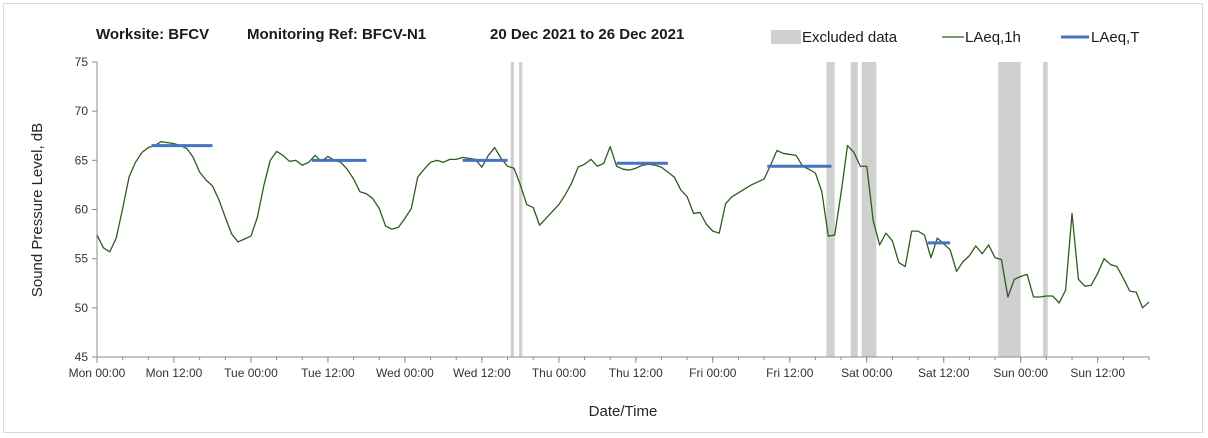 The height and width of the screenshot is (438, 1208). Describe the element at coordinates (559, 373) in the screenshot. I see `x-tick-label-6: Thu 00:00` at that location.